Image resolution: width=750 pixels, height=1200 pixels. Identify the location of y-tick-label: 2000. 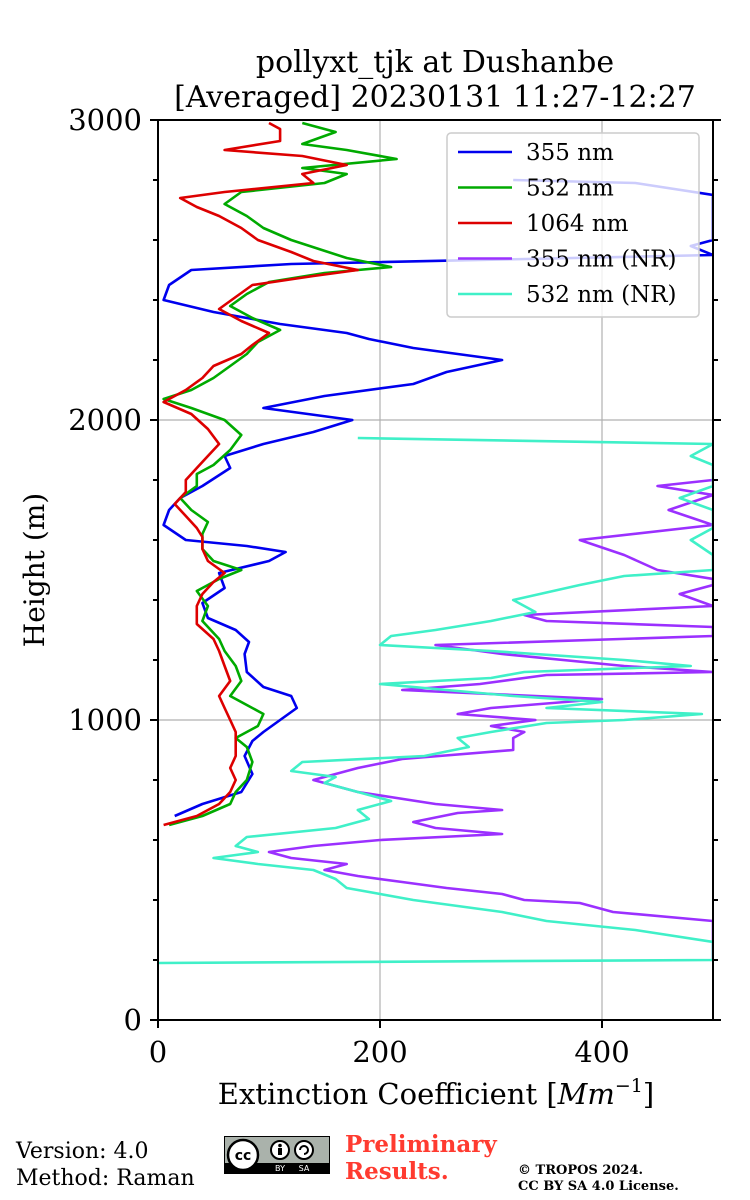
(105, 420).